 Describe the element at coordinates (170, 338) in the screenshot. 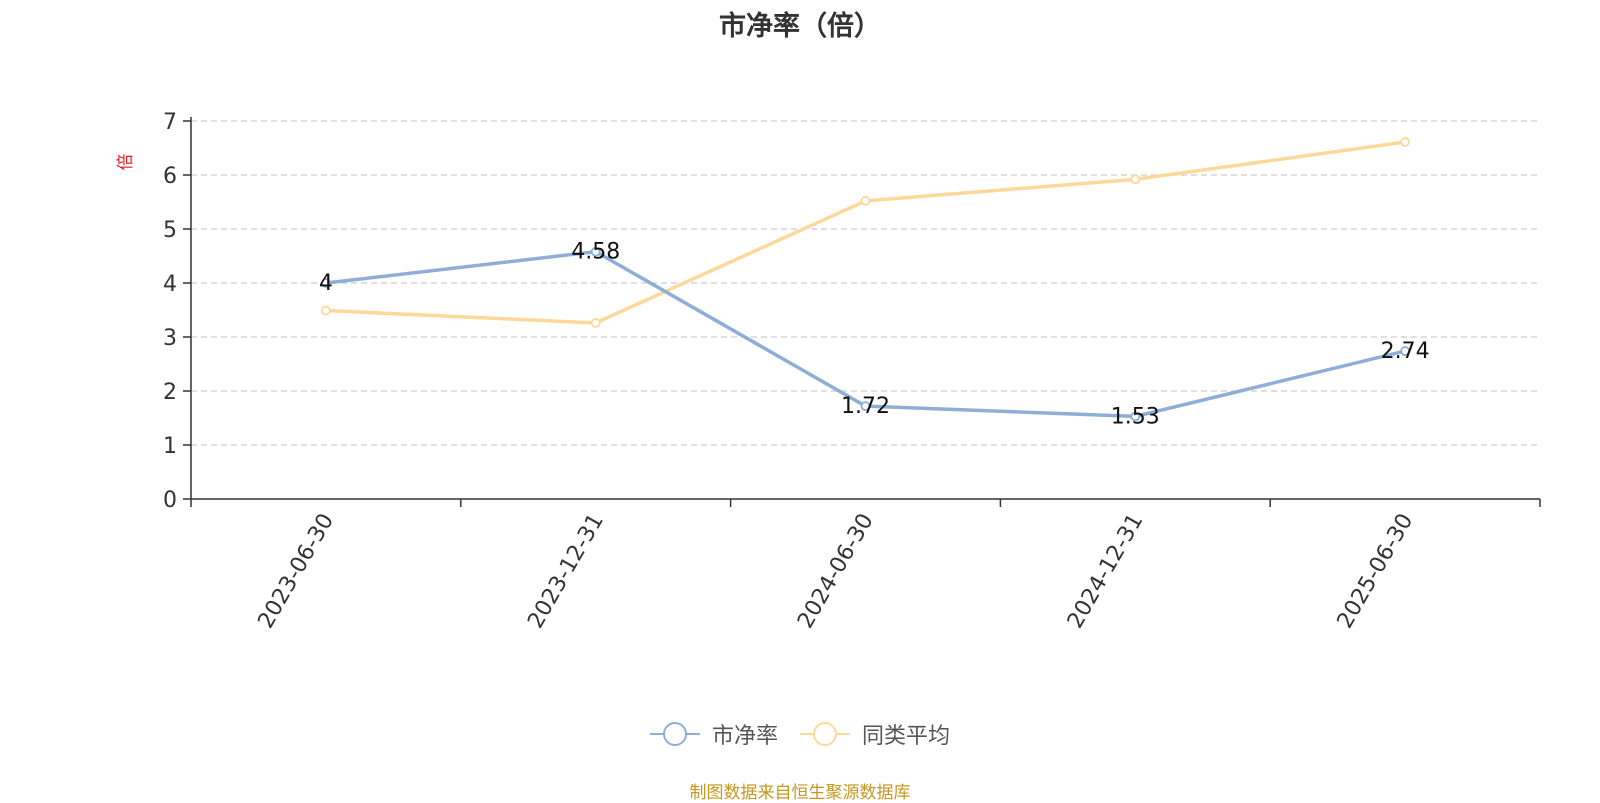

I see `y-tick-label: 3` at that location.